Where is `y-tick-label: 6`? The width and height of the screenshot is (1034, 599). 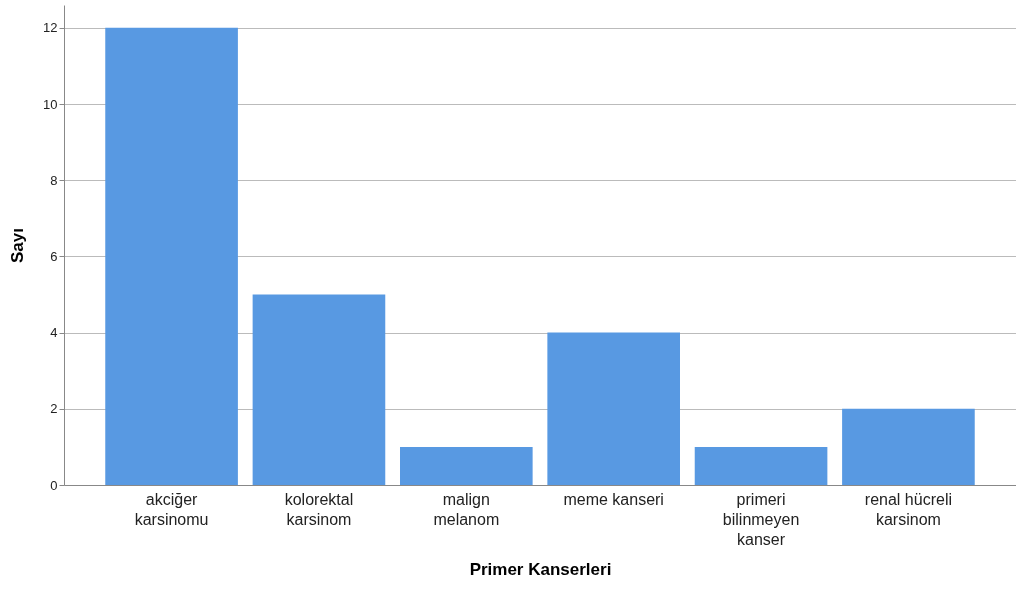 y-tick-label: 6 is located at coordinates (54, 256).